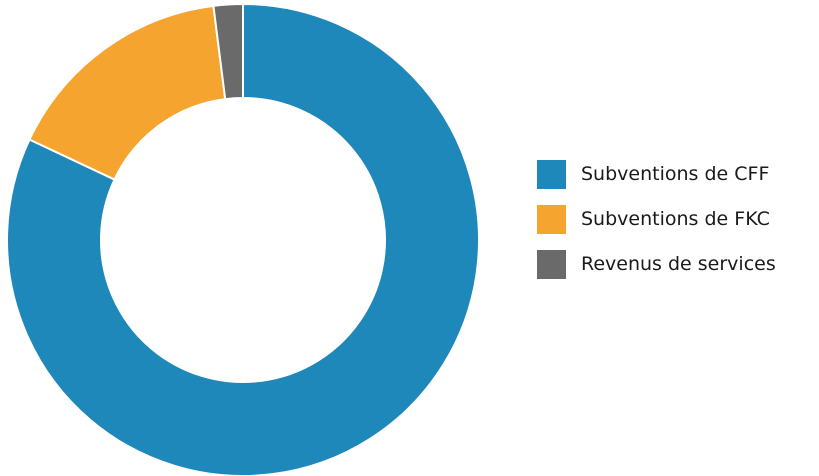 The width and height of the screenshot is (819, 476). I want to click on legend-swatch-fkc, so click(551, 219).